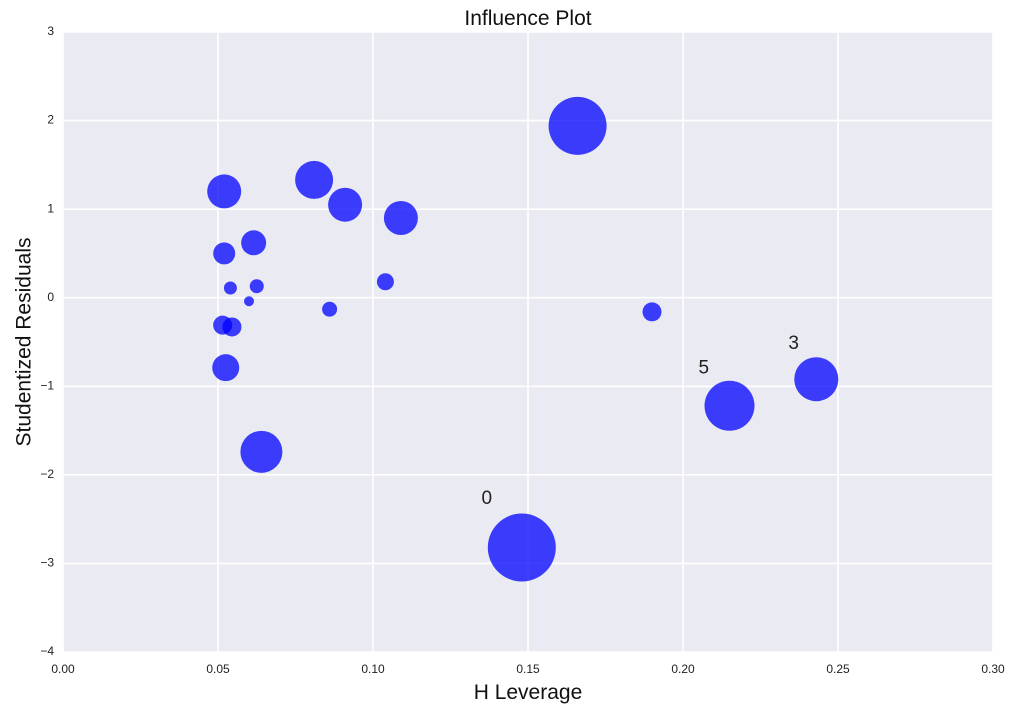  Describe the element at coordinates (24, 342) in the screenshot. I see `y-axis-title: Studentized Residuals` at that location.